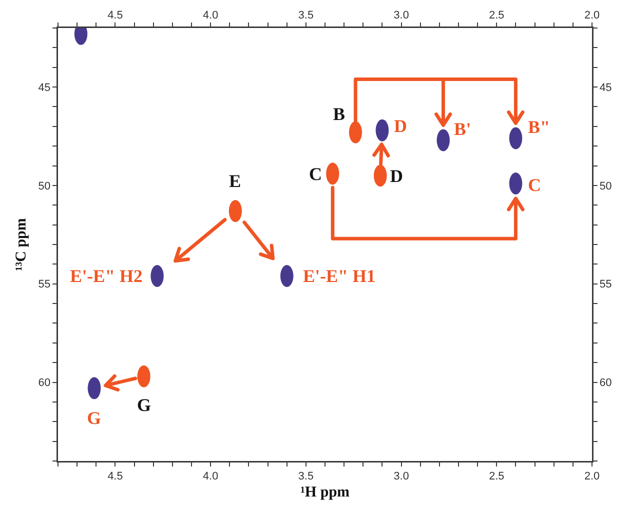 Image resolution: width=620 pixels, height=505 pixels. Describe the element at coordinates (339, 276) in the screenshot. I see `annotation: E'-E" H1` at that location.